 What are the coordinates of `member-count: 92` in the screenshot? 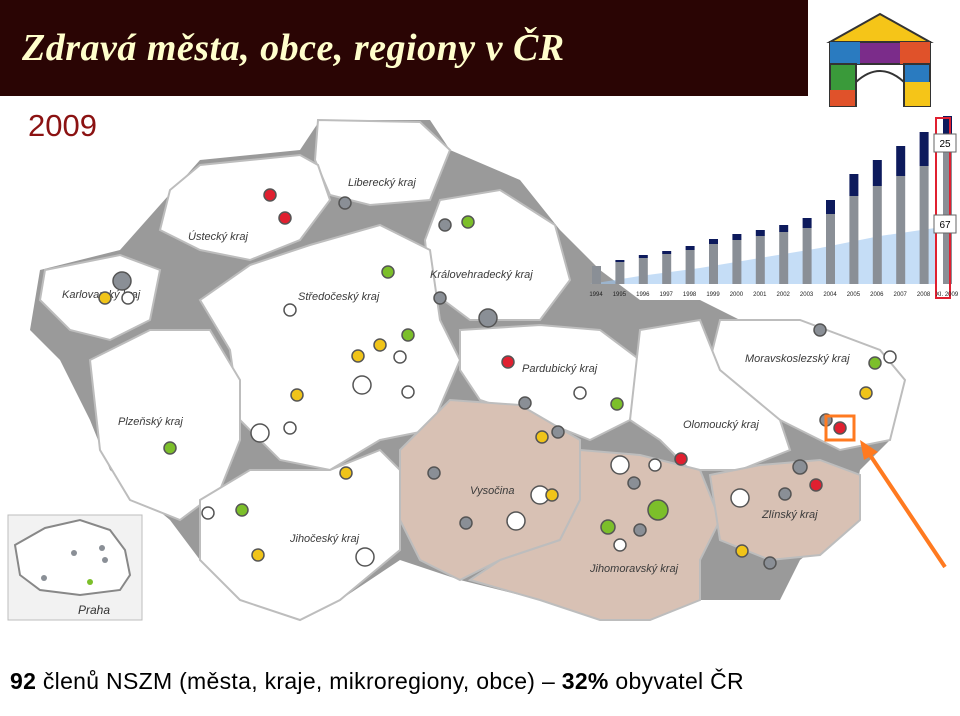 It's located at (23, 681).